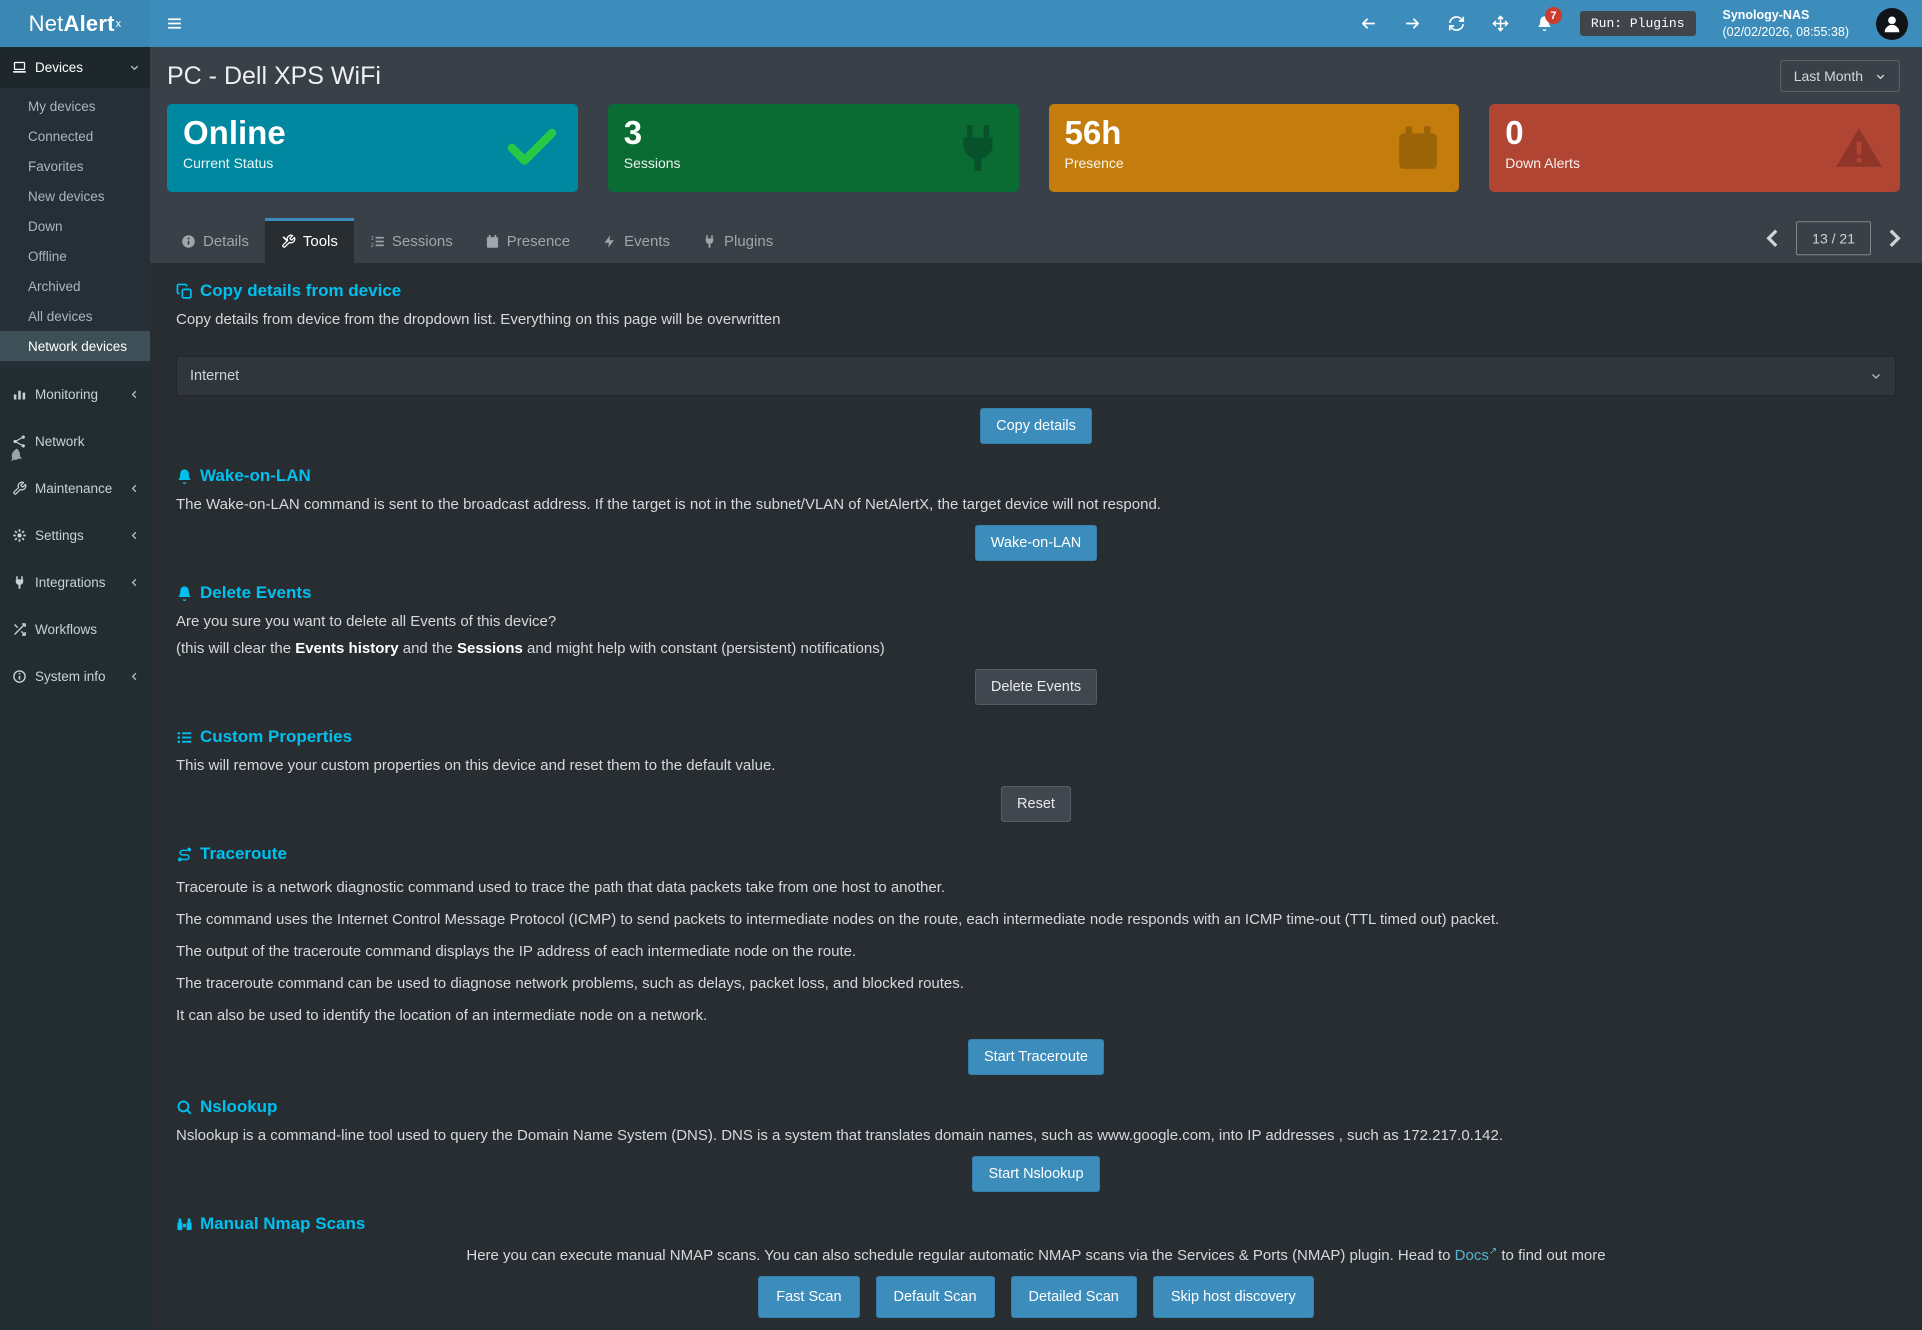 The height and width of the screenshot is (1330, 1922). I want to click on user-avatar, so click(1892, 23).